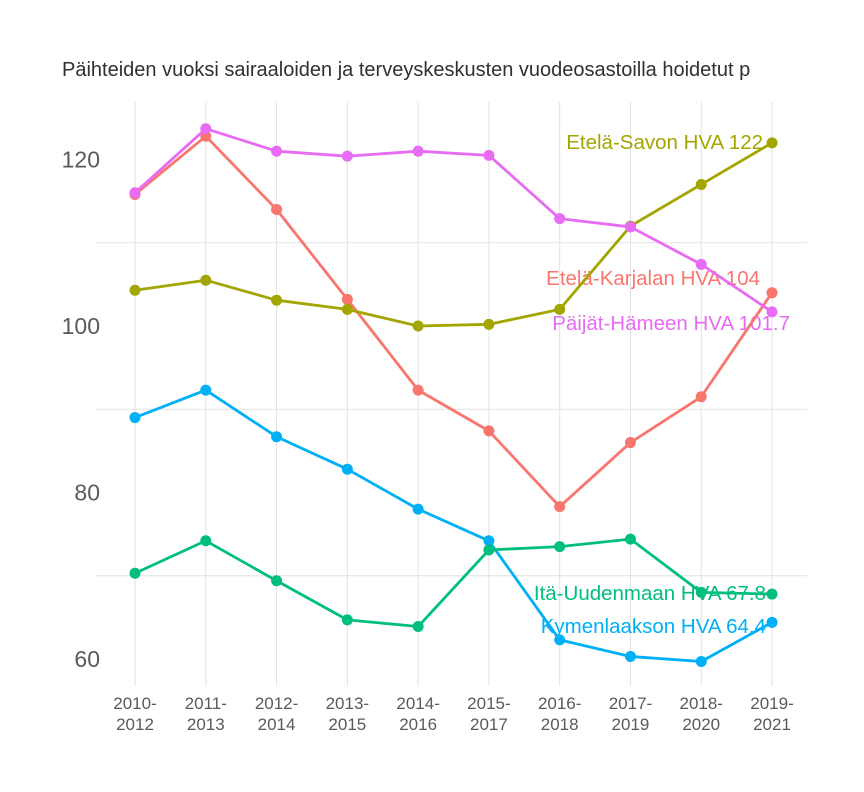  What do you see at coordinates (630, 714) in the screenshot?
I see `x-axis-tick-label: 2017-2019` at bounding box center [630, 714].